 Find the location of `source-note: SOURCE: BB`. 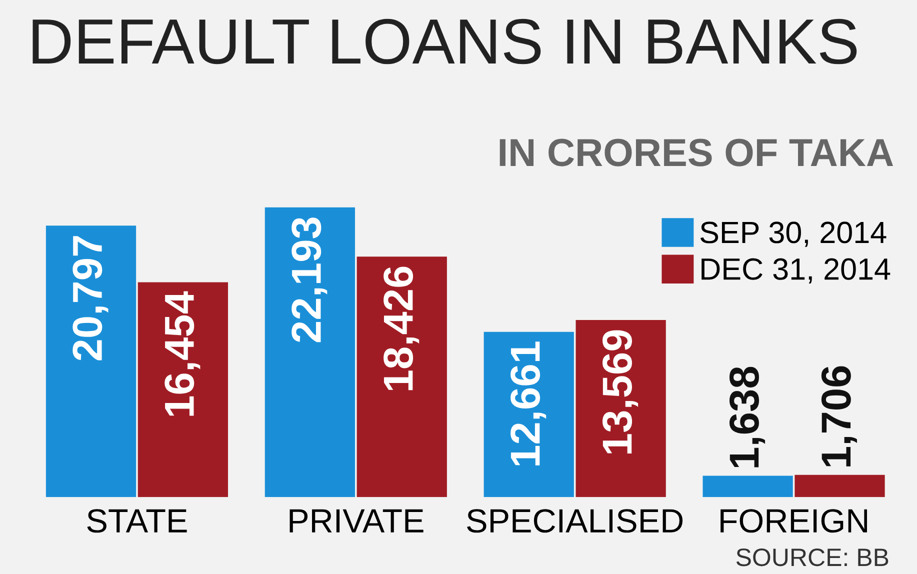

source-note: SOURCE: BB is located at coordinates (812, 557).